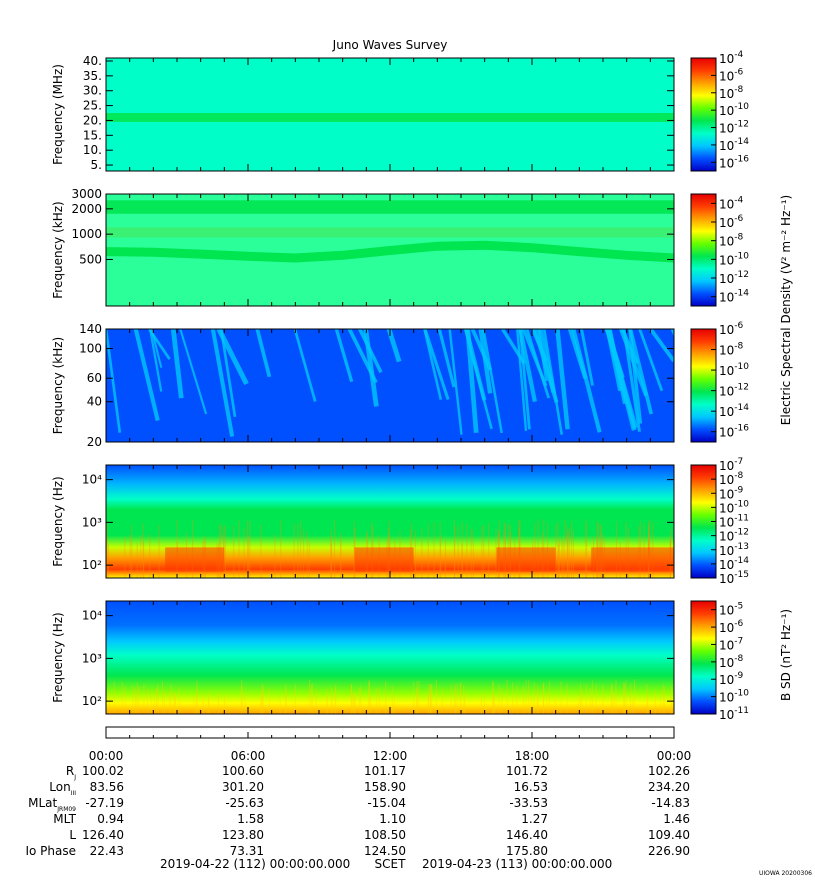  I want to click on ephemeris-value: -25.63, so click(244, 803).